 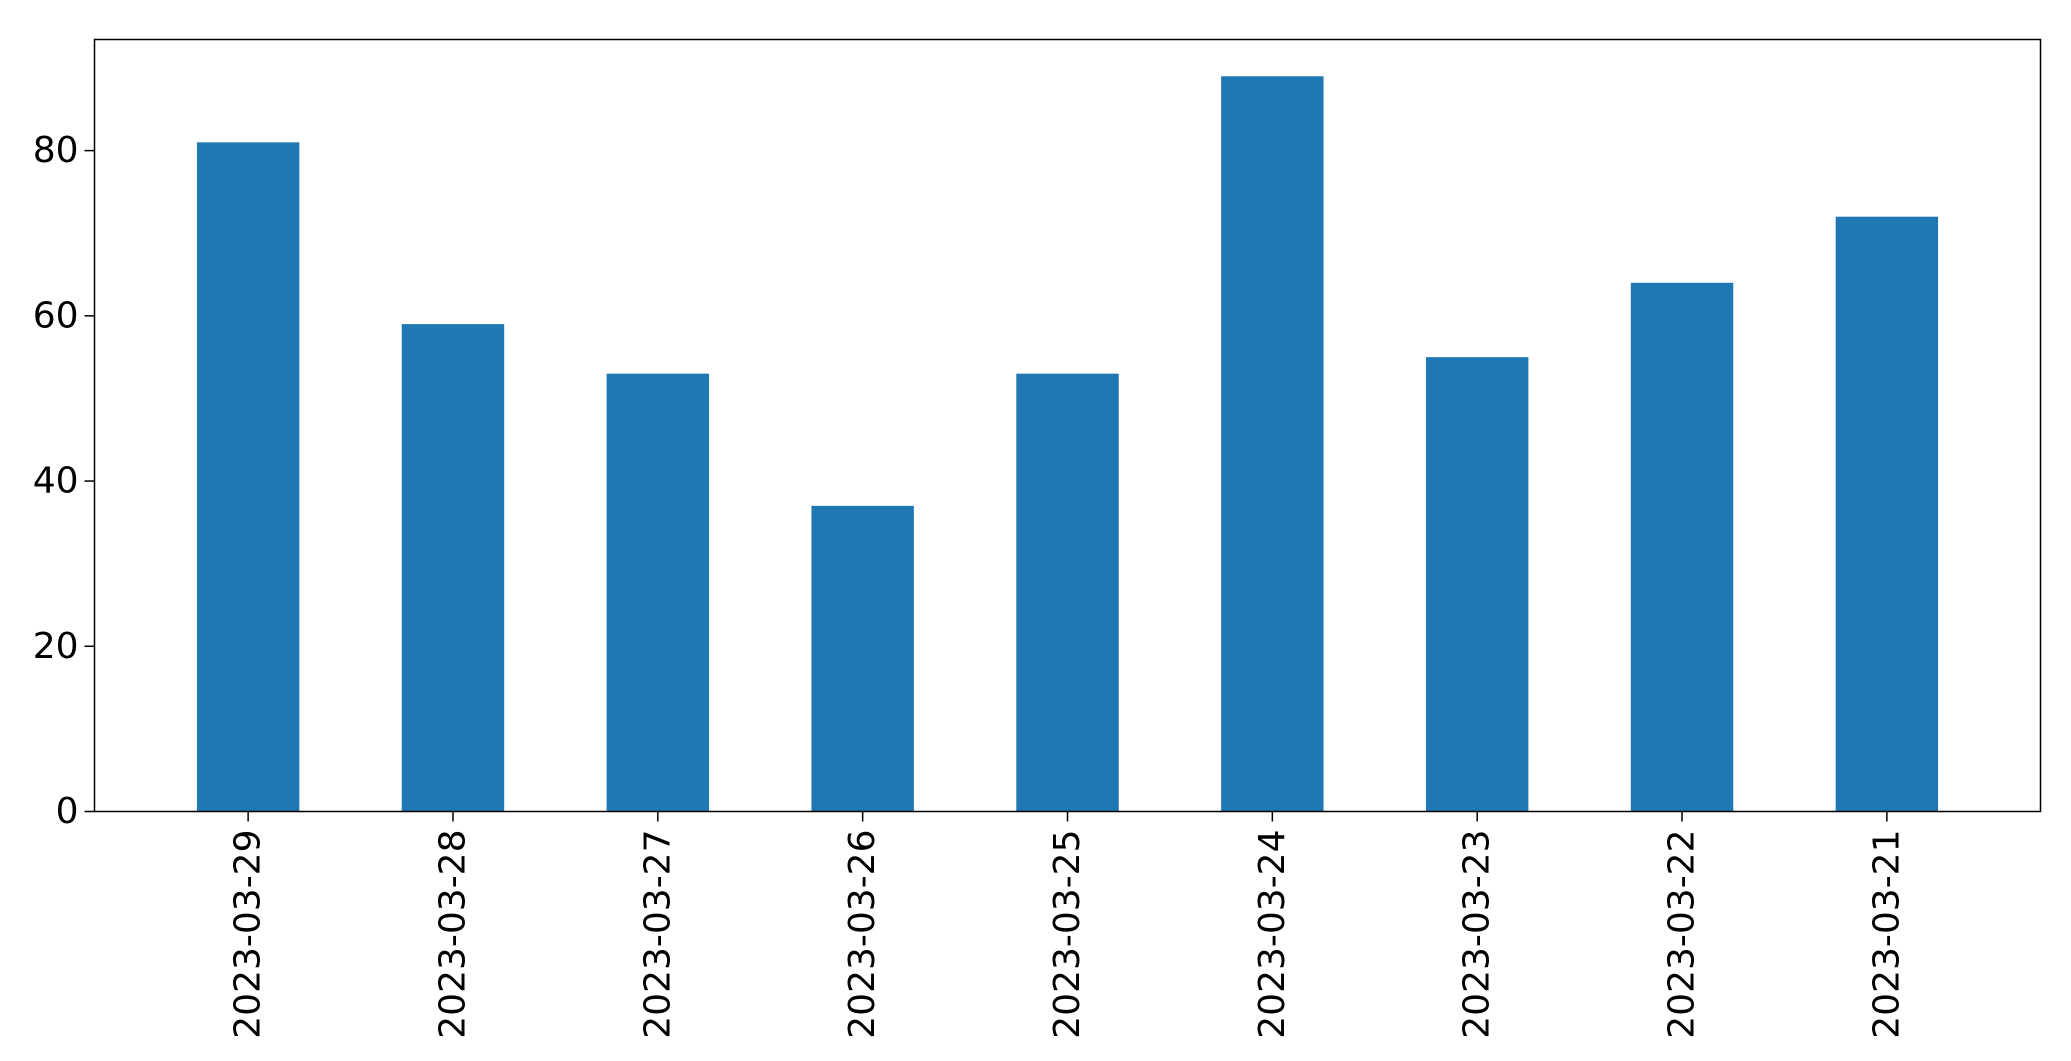 What do you see at coordinates (56, 150) in the screenshot?
I see `y-tick-label: 80` at bounding box center [56, 150].